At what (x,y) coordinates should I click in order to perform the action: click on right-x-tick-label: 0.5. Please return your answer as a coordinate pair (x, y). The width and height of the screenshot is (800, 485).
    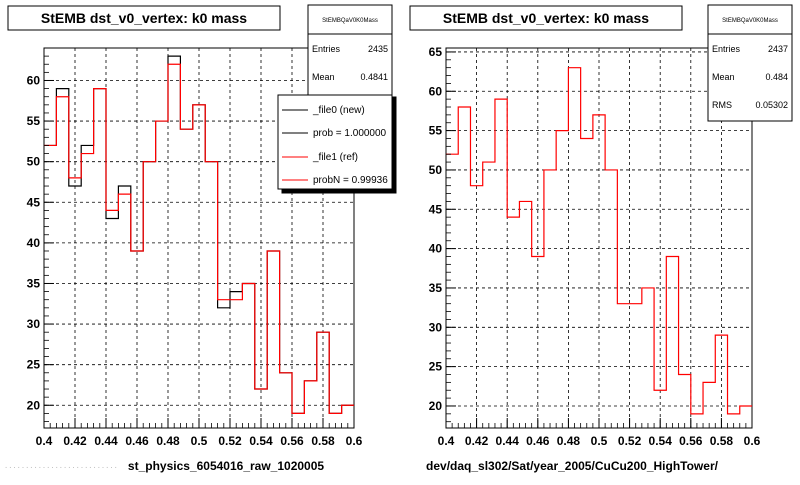
    Looking at the image, I should click on (599, 441).